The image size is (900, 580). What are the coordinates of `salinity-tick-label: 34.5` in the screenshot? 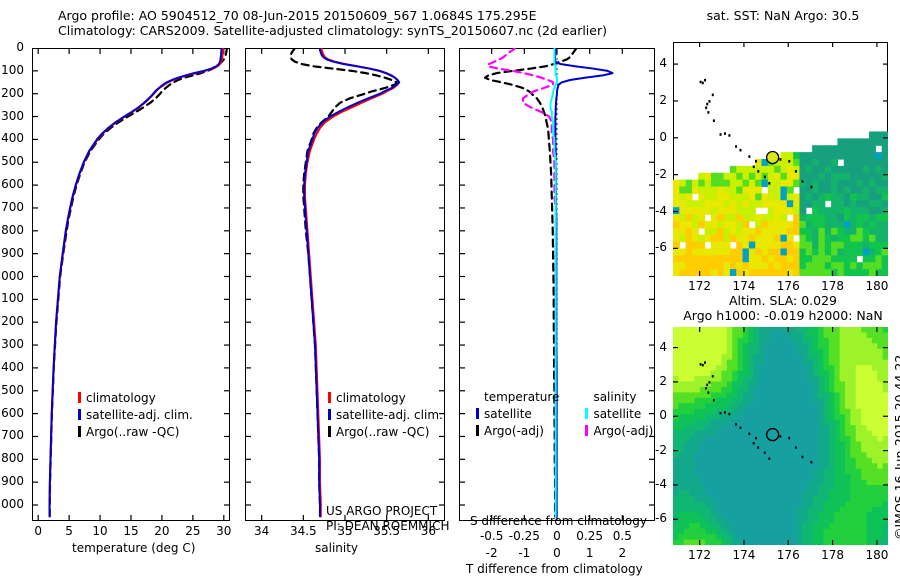 It's located at (303, 531).